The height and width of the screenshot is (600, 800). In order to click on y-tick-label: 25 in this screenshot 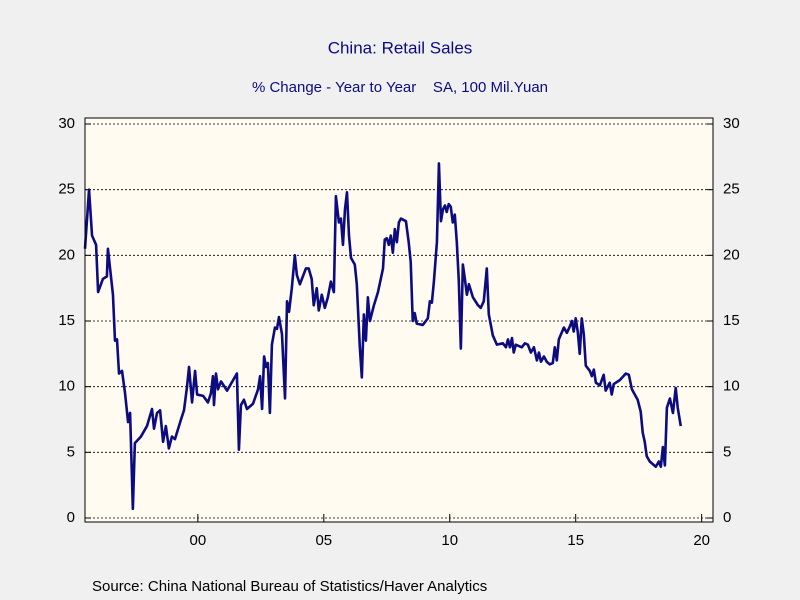, I will do `click(66, 189)`.